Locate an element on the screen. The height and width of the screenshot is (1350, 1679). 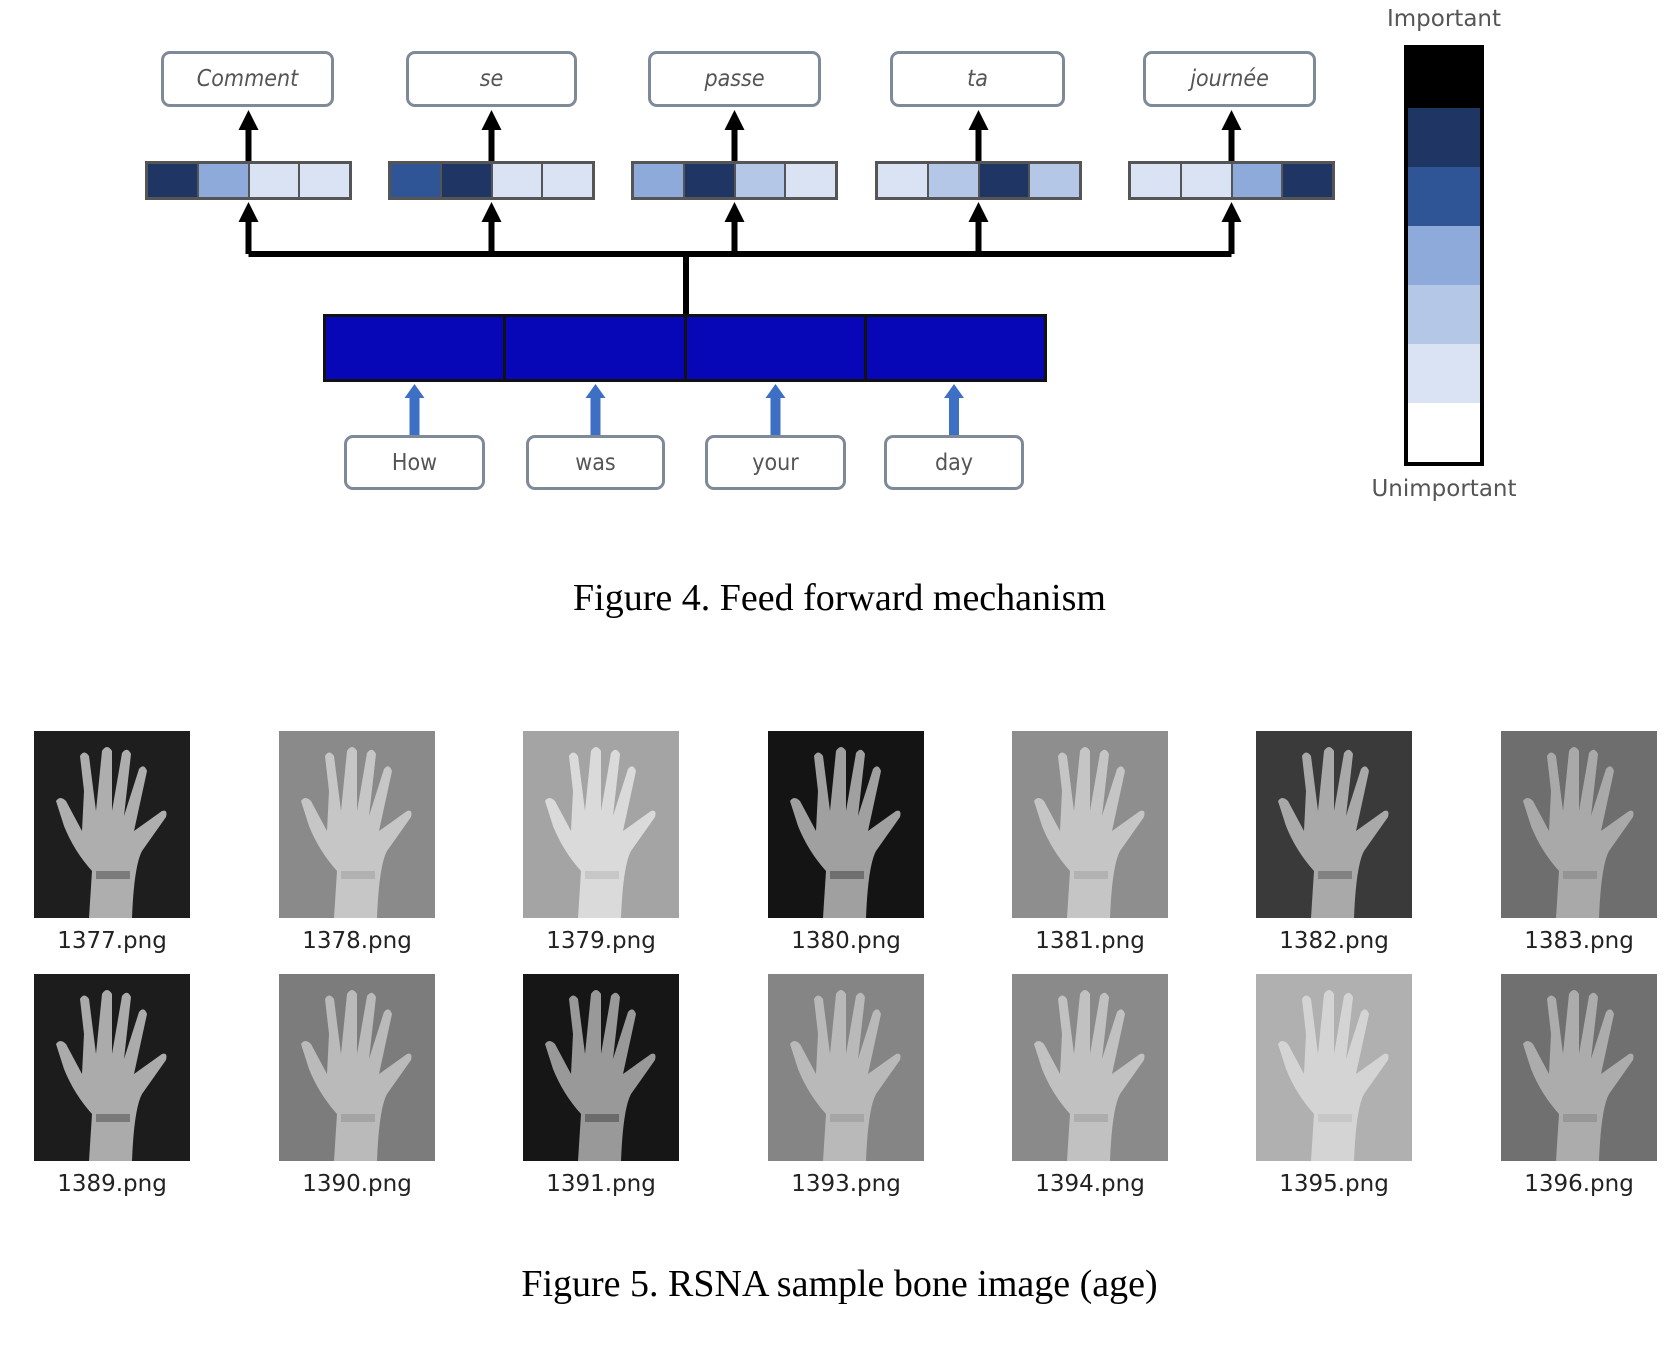
figure-5-caption: Figure 5. RSNA sample bone image (age) is located at coordinates (839, 1284).